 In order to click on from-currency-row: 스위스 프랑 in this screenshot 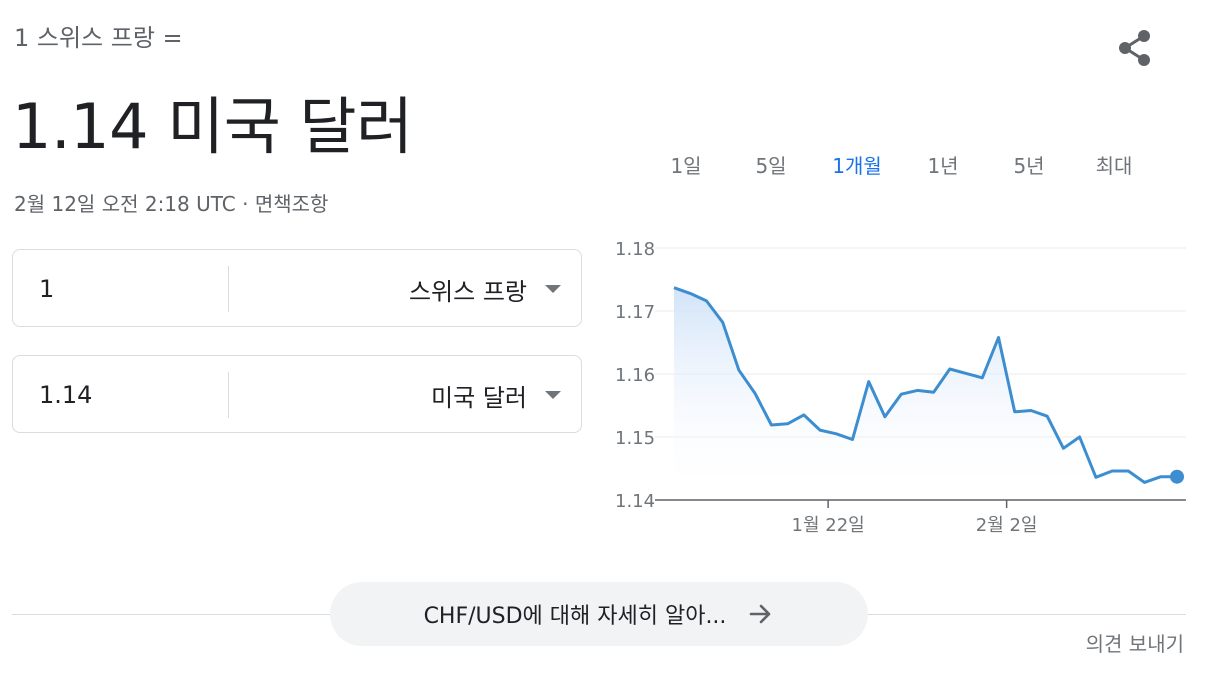, I will do `click(297, 288)`.